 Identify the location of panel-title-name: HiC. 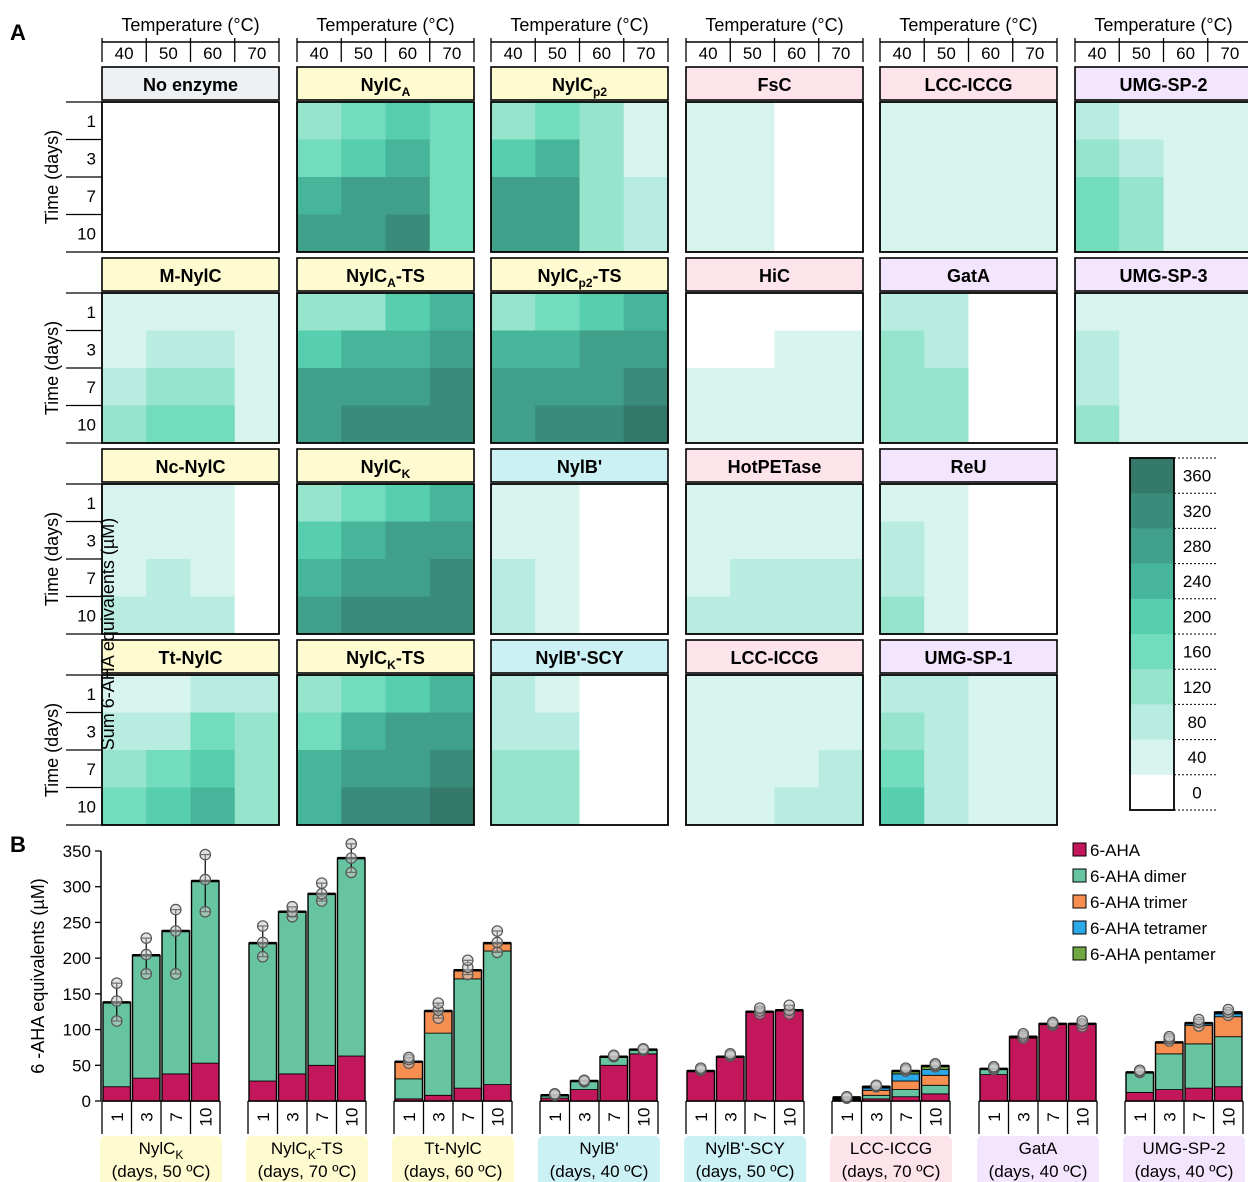
(774, 276).